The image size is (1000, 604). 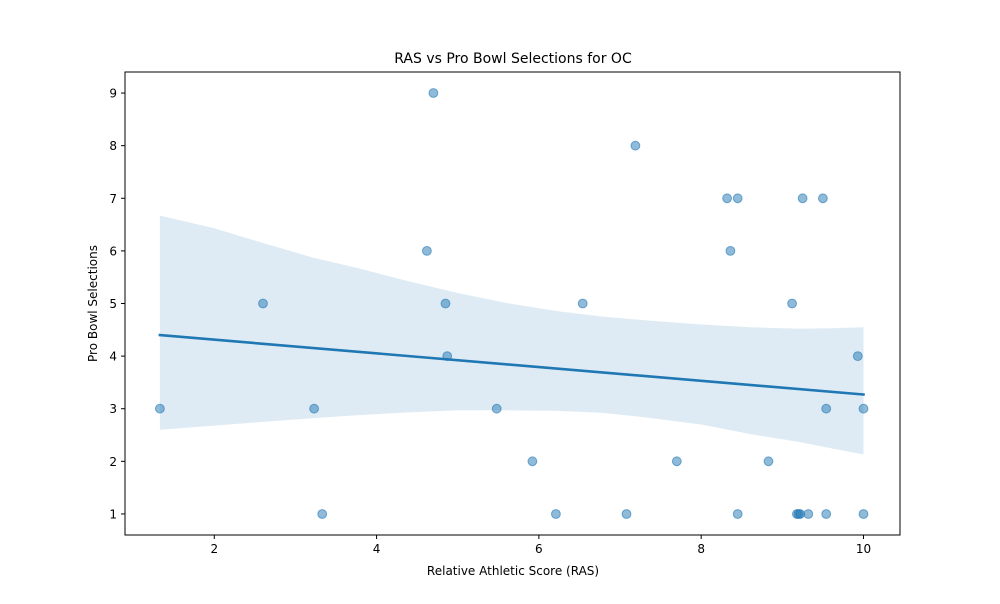 I want to click on x-tick-label: 4, so click(x=377, y=549).